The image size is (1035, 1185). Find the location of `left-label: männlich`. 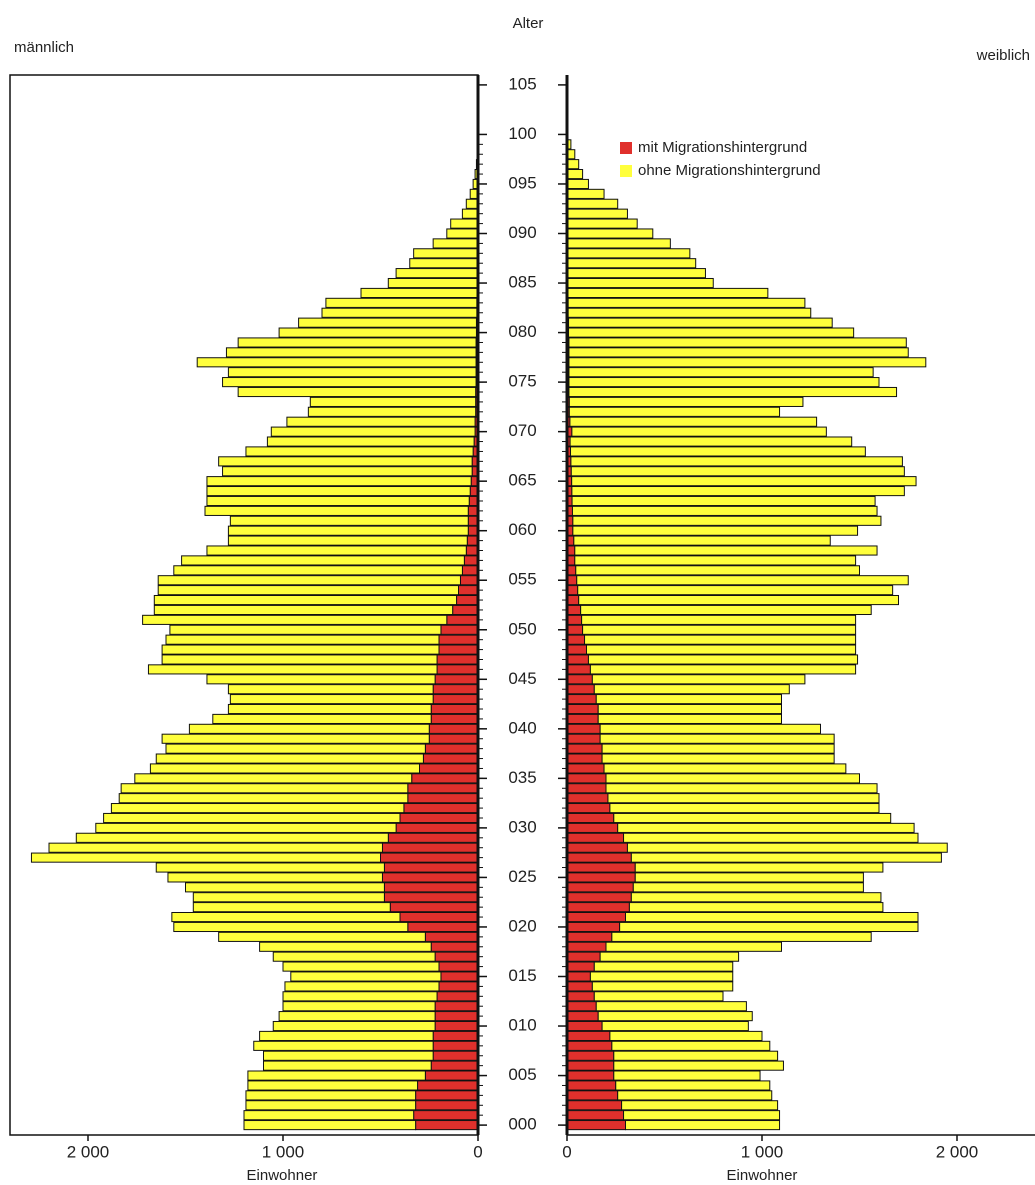

left-label: männlich is located at coordinates (44, 47).